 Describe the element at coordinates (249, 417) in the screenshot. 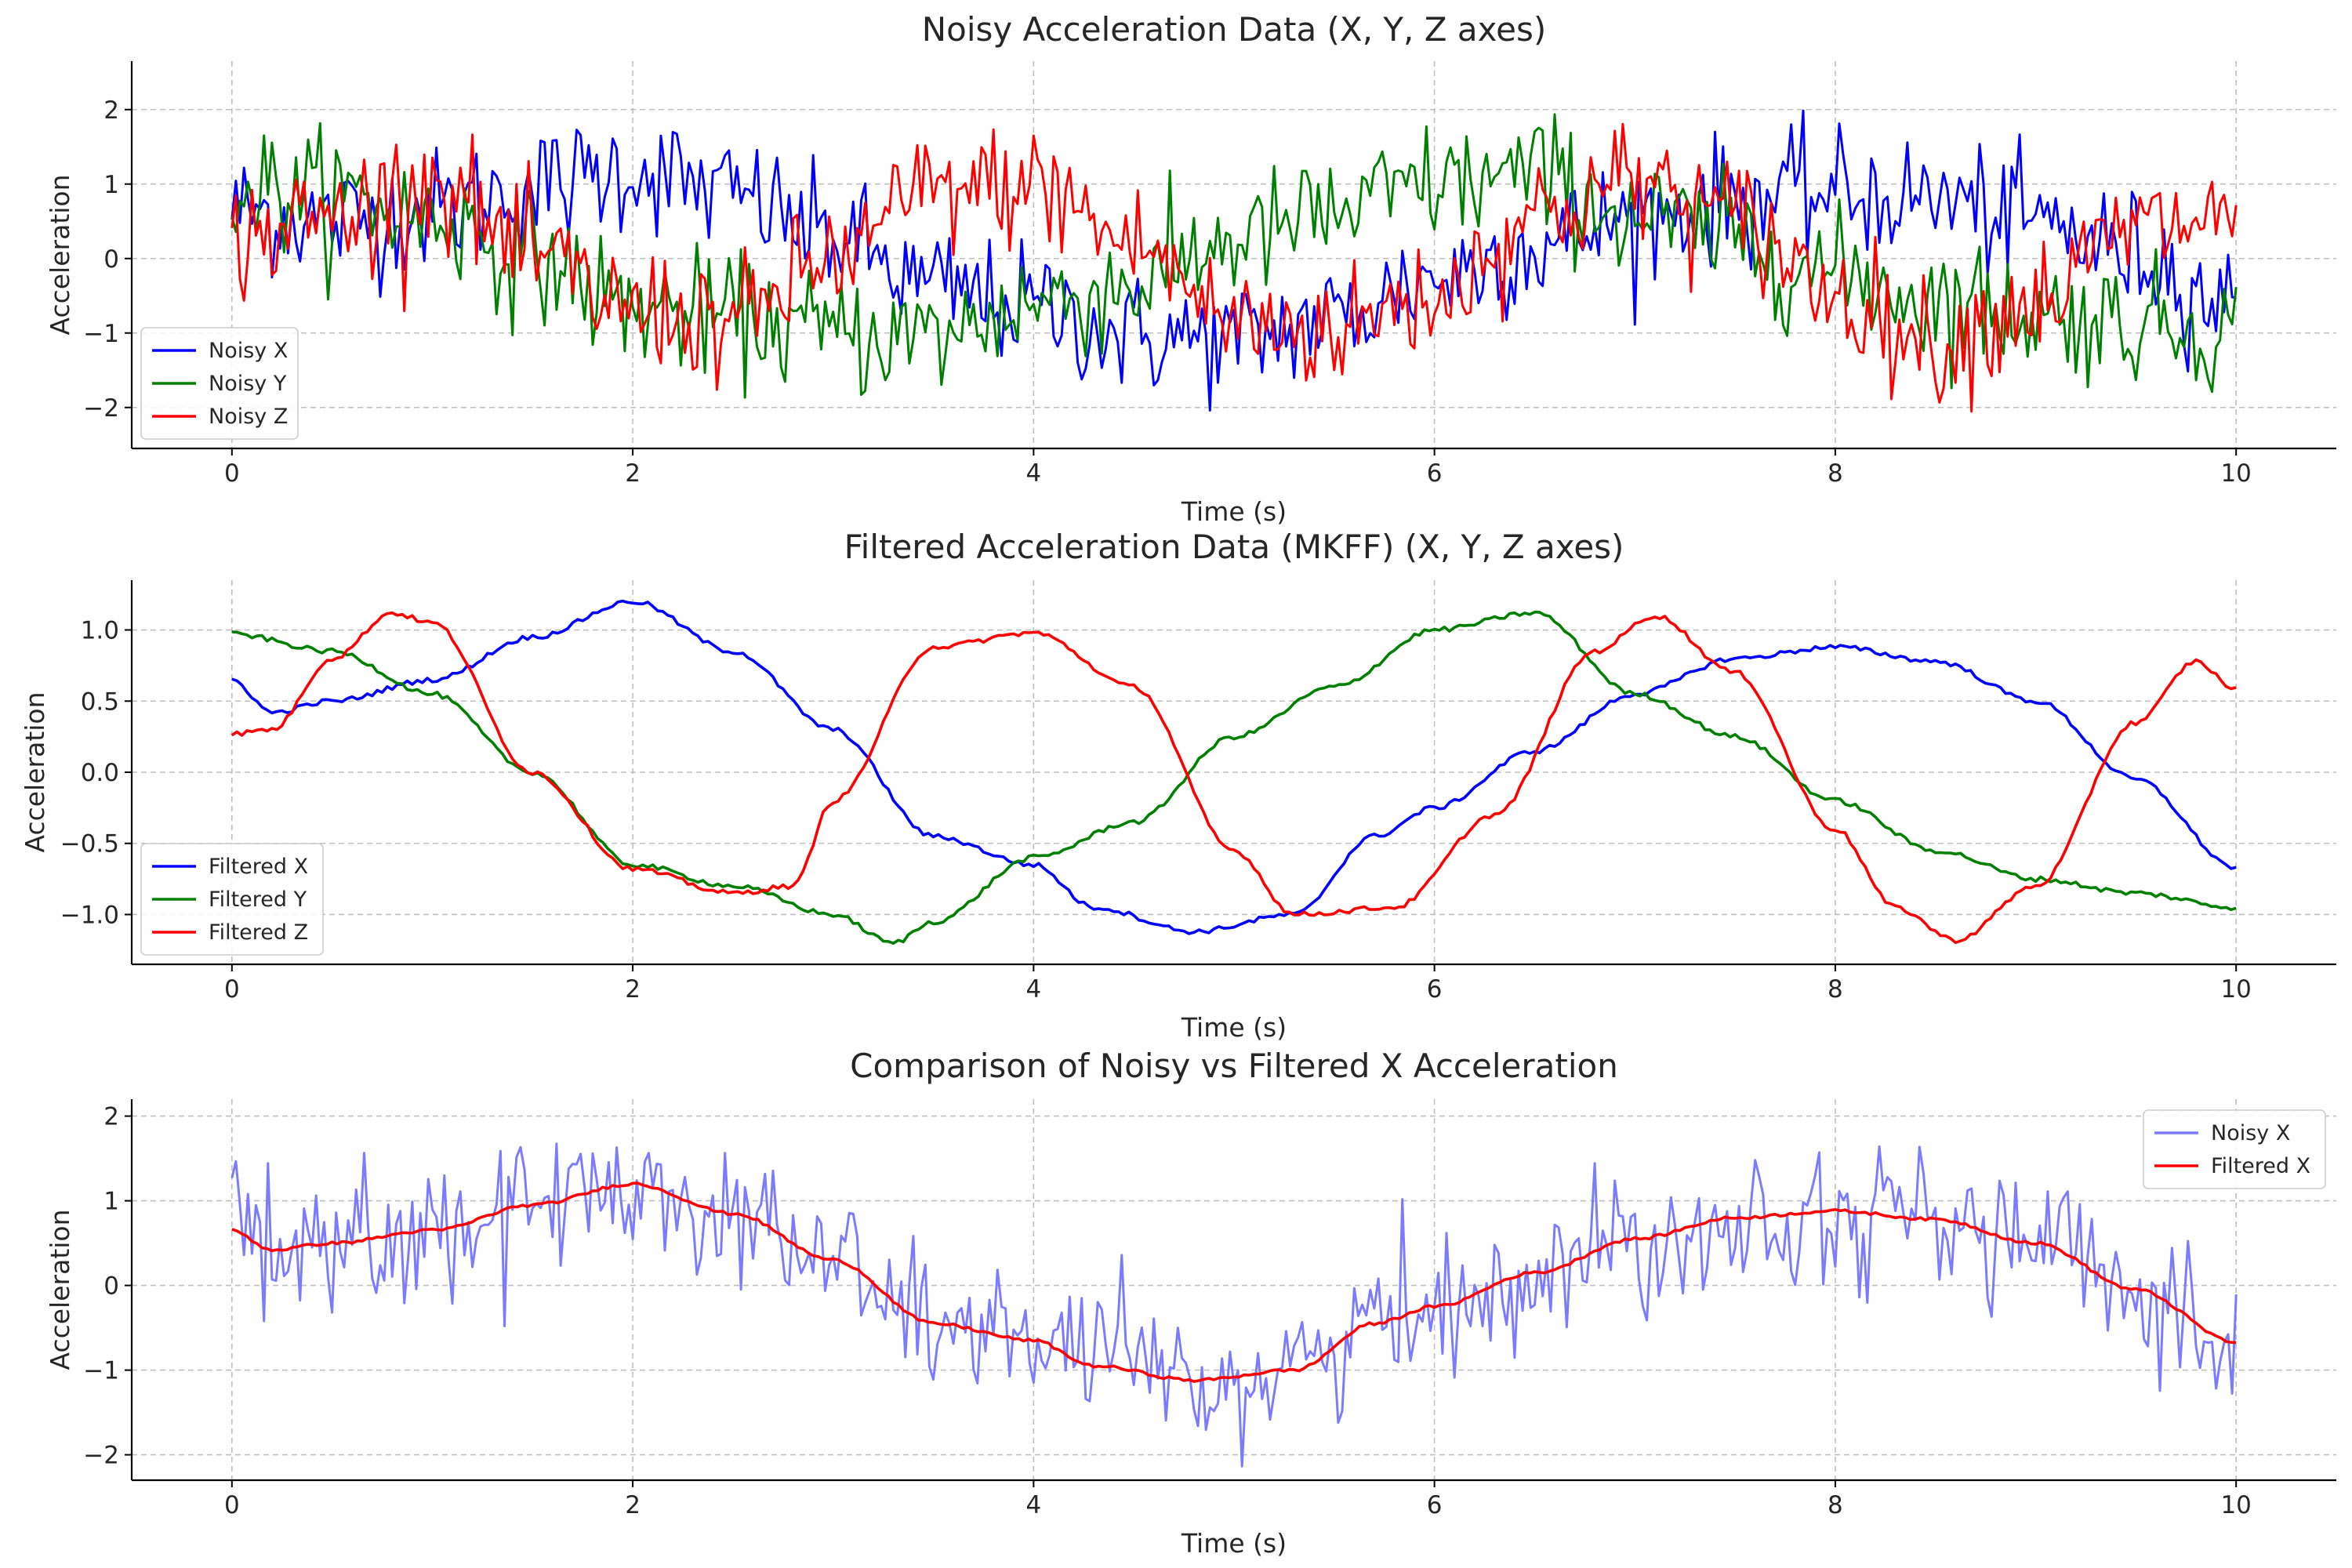

I see `legend-label: Noisy Z` at that location.